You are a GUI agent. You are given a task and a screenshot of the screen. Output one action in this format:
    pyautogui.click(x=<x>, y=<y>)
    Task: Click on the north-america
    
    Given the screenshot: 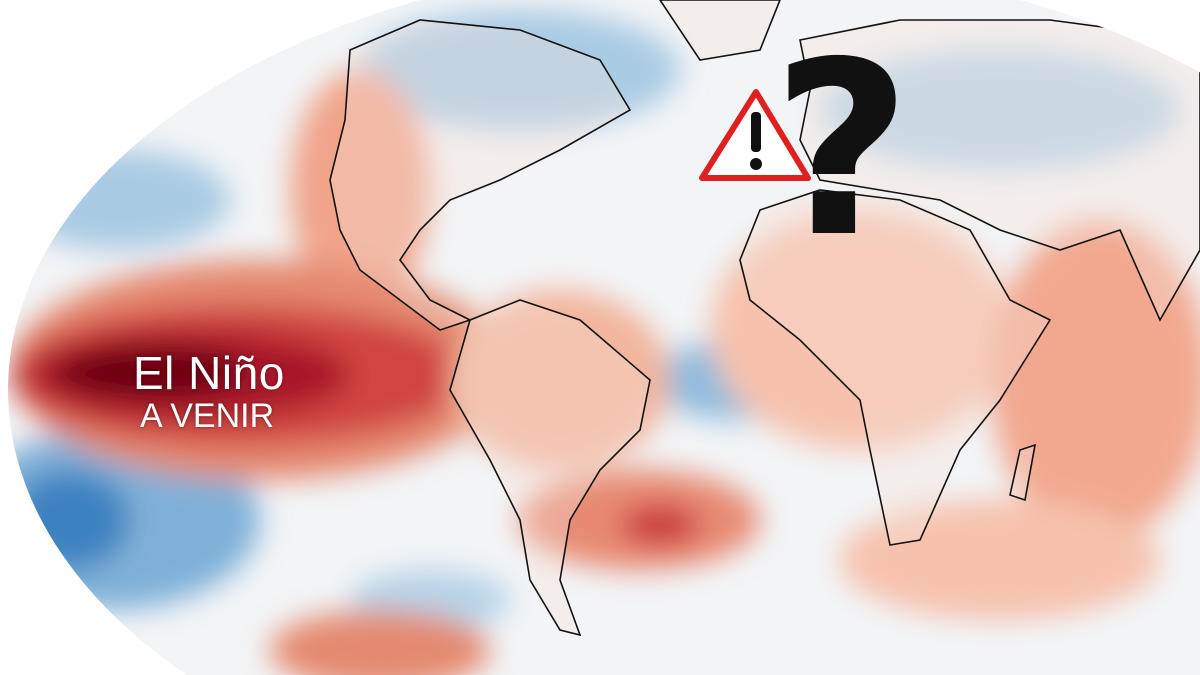 What is the action you would take?
    pyautogui.click(x=480, y=175)
    